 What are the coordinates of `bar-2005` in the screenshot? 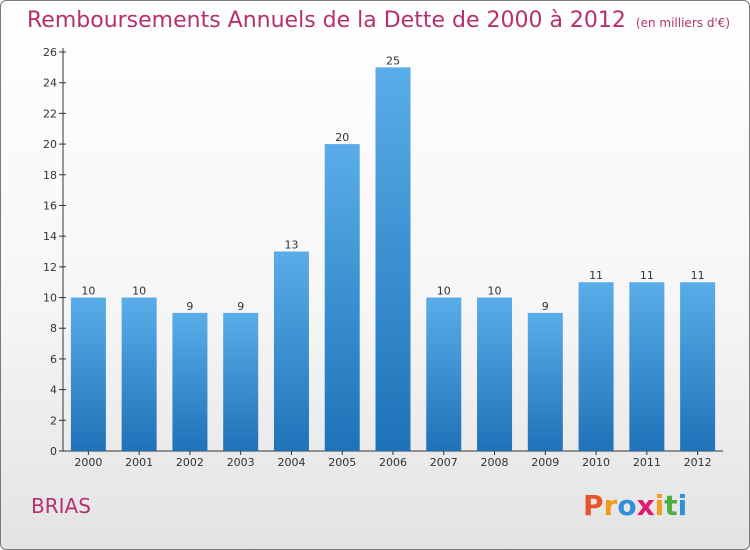 It's located at (342, 298).